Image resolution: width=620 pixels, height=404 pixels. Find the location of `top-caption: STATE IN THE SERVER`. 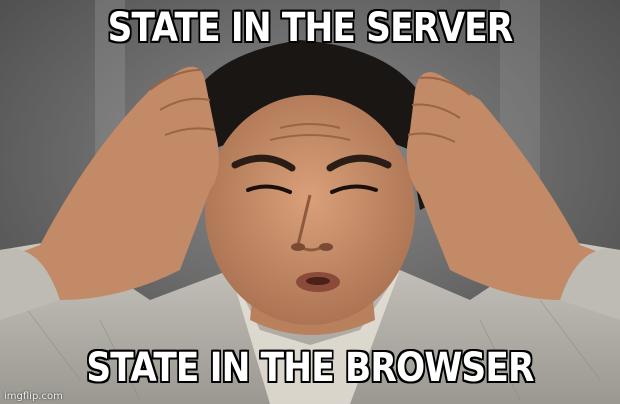

top-caption: STATE IN THE SERVER is located at coordinates (310, 28).